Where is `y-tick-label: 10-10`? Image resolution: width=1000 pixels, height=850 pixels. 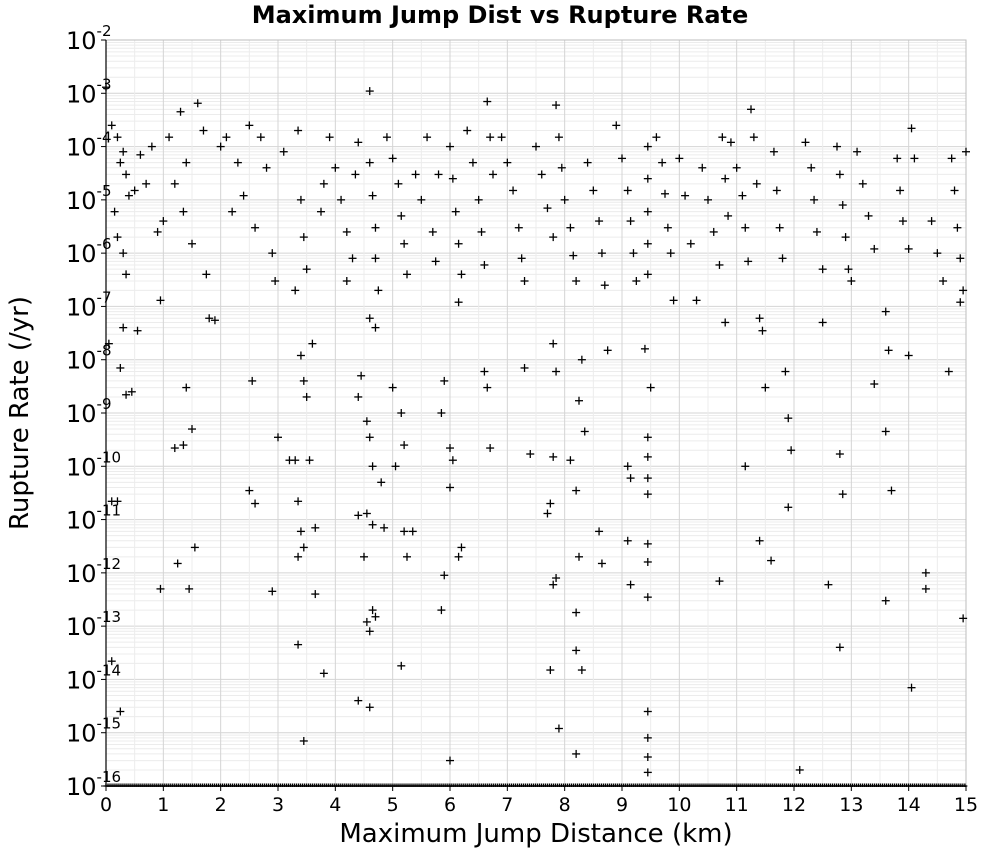
y-tick-label: 10-10 is located at coordinates (93, 464).